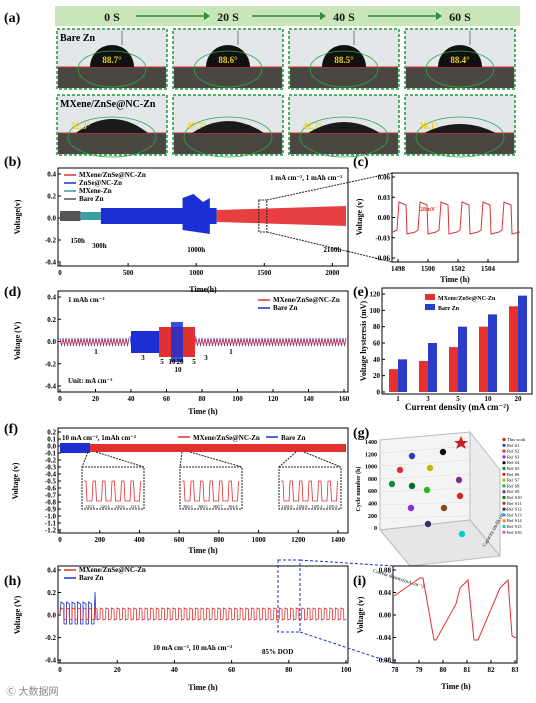 This screenshot has width=536, height=703. What do you see at coordinates (12, 18) in the screenshot?
I see `panel-a-label: (a)` at bounding box center [12, 18].